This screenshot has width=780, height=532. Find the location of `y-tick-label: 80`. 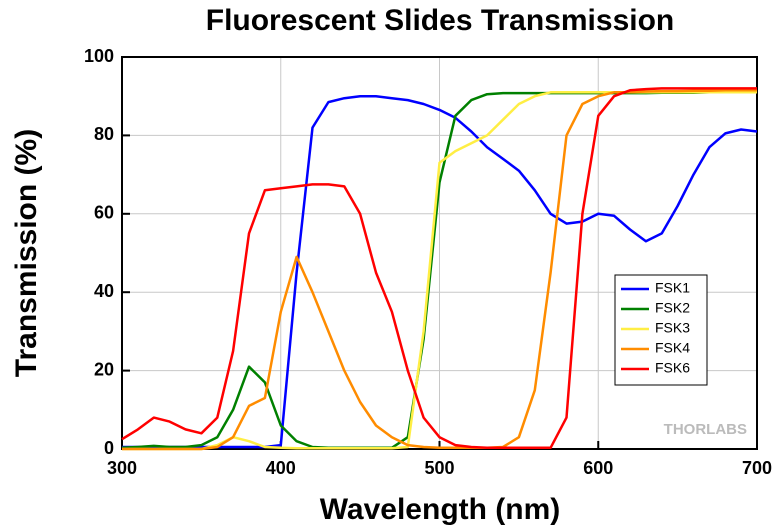

y-tick-label: 80 is located at coordinates (104, 134).